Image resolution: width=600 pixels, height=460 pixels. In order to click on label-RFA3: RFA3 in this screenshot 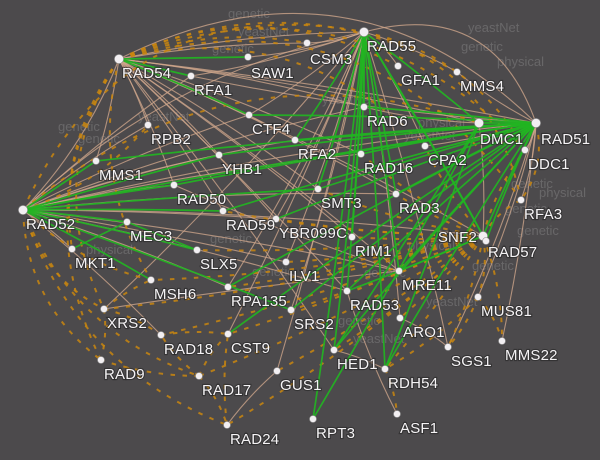, I will do `click(543, 214)`.